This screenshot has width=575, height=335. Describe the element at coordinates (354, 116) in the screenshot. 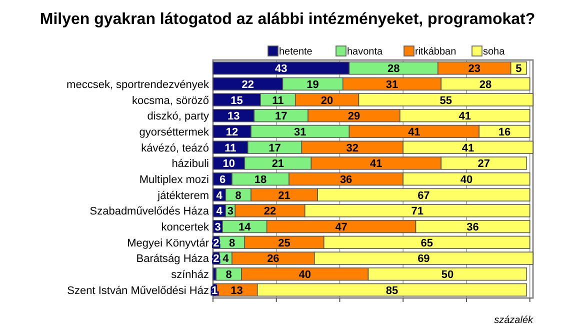

I see `data-label: 29` at that location.